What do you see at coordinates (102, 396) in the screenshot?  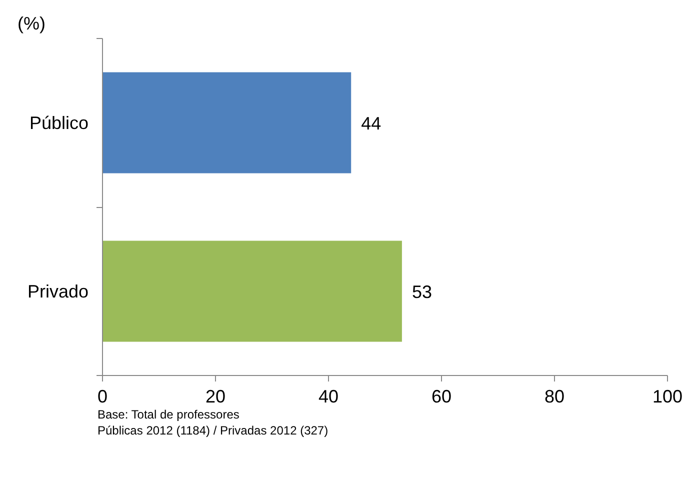 I see `x-tick-label: 0` at bounding box center [102, 396].